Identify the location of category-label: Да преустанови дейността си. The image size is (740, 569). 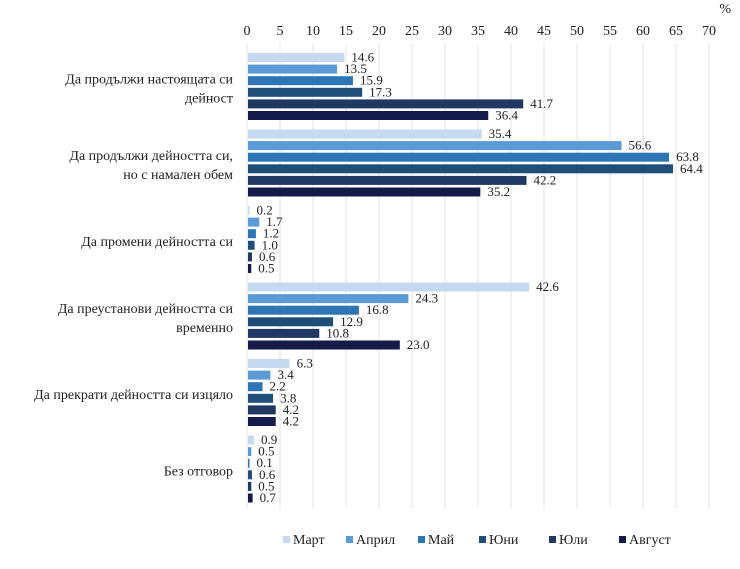
(146, 309).